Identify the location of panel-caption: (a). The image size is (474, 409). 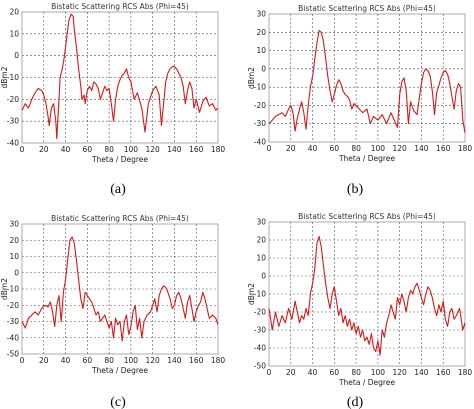
(118, 189).